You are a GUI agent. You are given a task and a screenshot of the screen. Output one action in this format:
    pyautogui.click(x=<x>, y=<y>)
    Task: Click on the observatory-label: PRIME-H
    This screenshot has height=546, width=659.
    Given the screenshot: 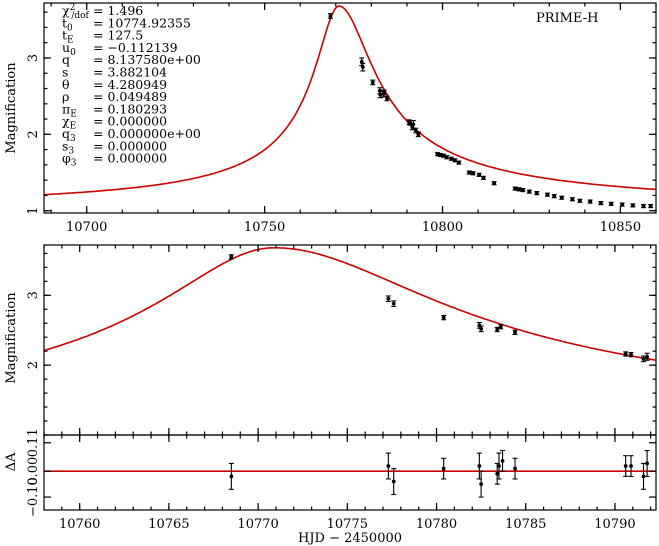 What is the action you would take?
    pyautogui.click(x=567, y=18)
    